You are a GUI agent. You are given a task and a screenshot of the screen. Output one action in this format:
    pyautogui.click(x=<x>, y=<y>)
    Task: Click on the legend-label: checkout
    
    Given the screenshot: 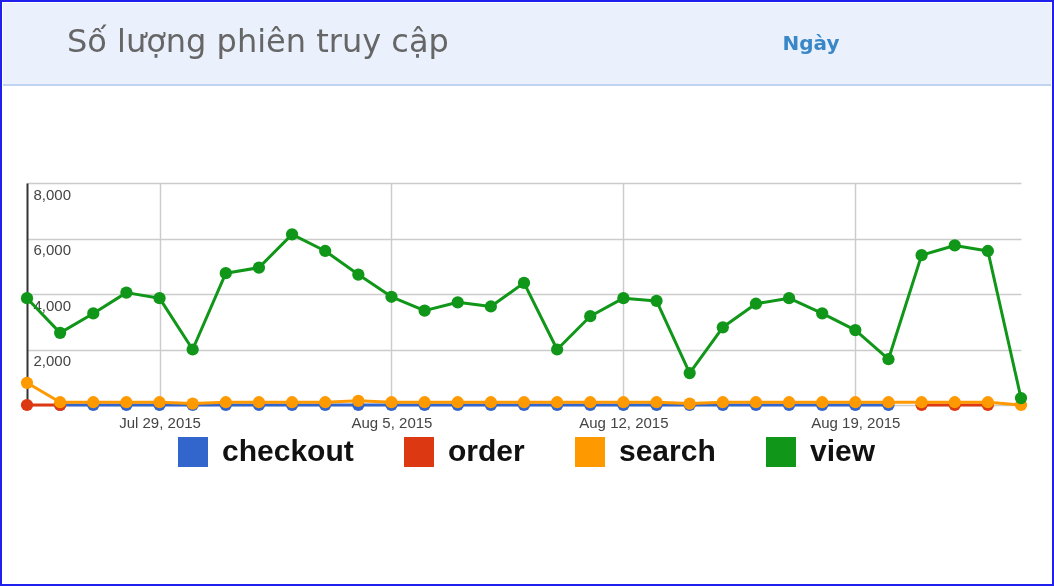 What is the action you would take?
    pyautogui.click(x=288, y=450)
    